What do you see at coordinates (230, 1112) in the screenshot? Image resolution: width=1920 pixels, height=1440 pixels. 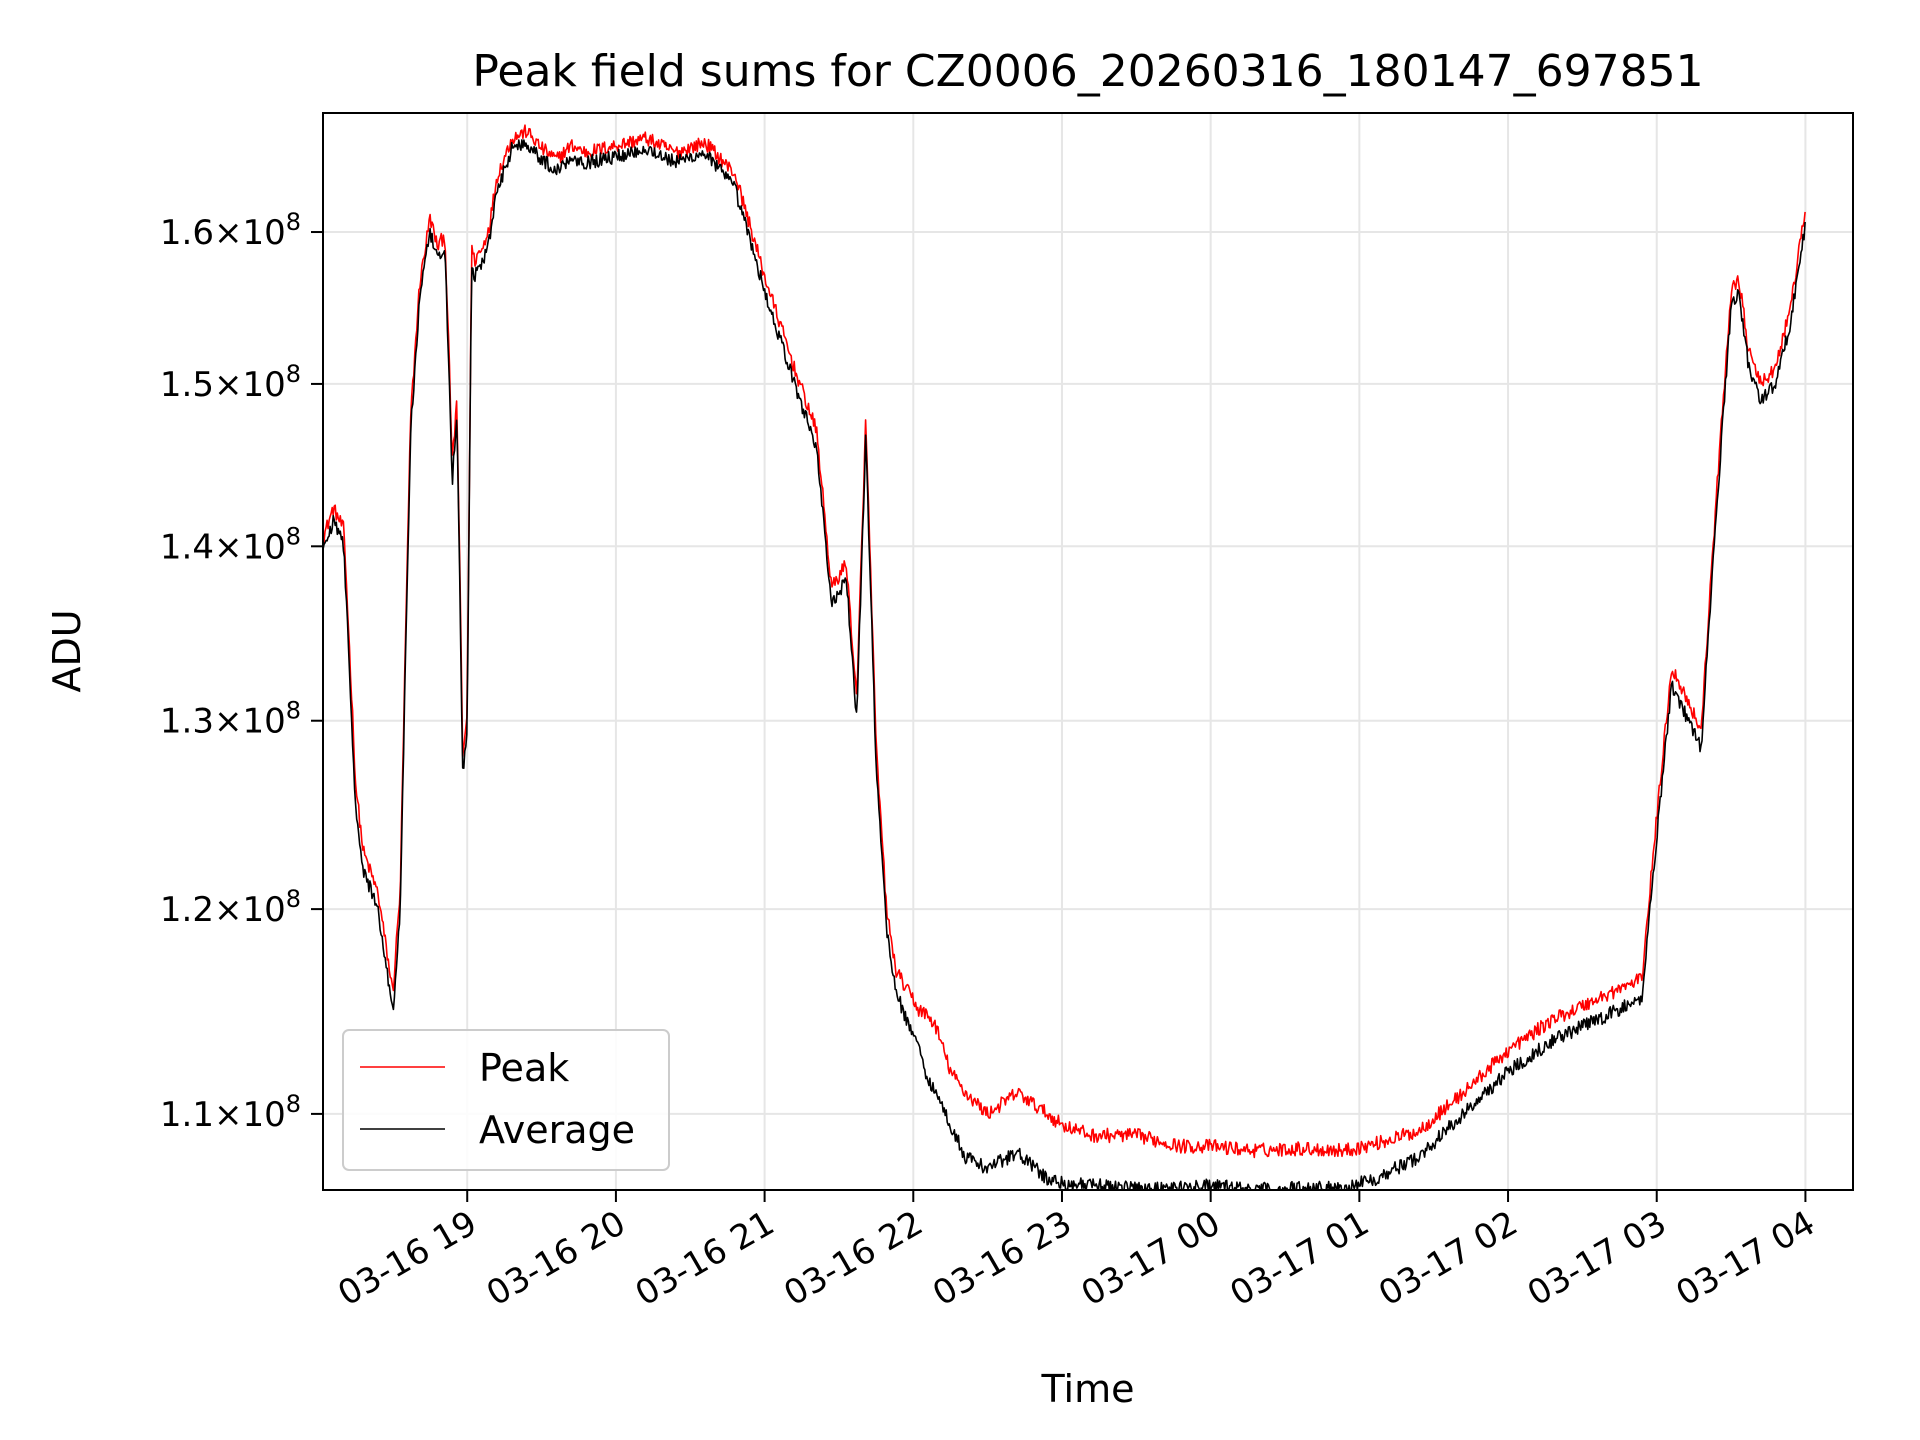 I see `y-tick-label-0: 1.1×108` at bounding box center [230, 1112].